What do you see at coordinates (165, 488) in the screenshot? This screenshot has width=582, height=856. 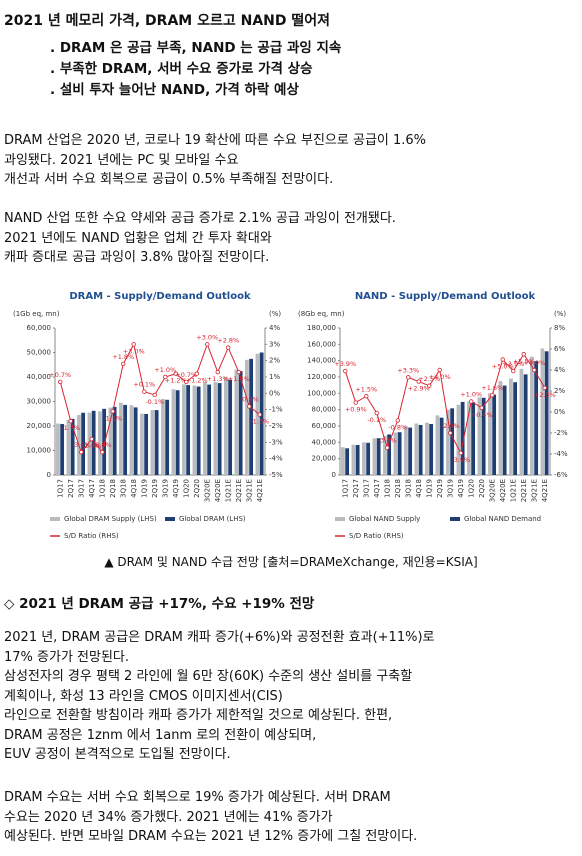 I see `x-tick-label: 3Q19` at bounding box center [165, 488].